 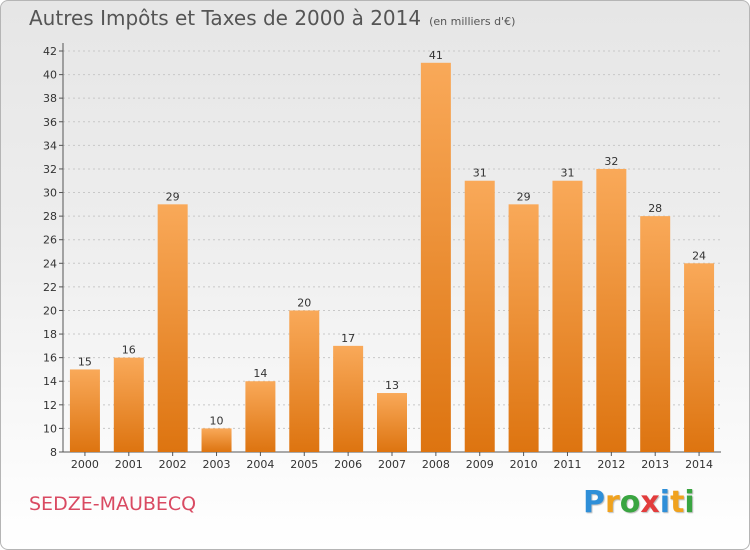 What do you see at coordinates (655, 208) in the screenshot?
I see `value-label-2013: 28` at bounding box center [655, 208].